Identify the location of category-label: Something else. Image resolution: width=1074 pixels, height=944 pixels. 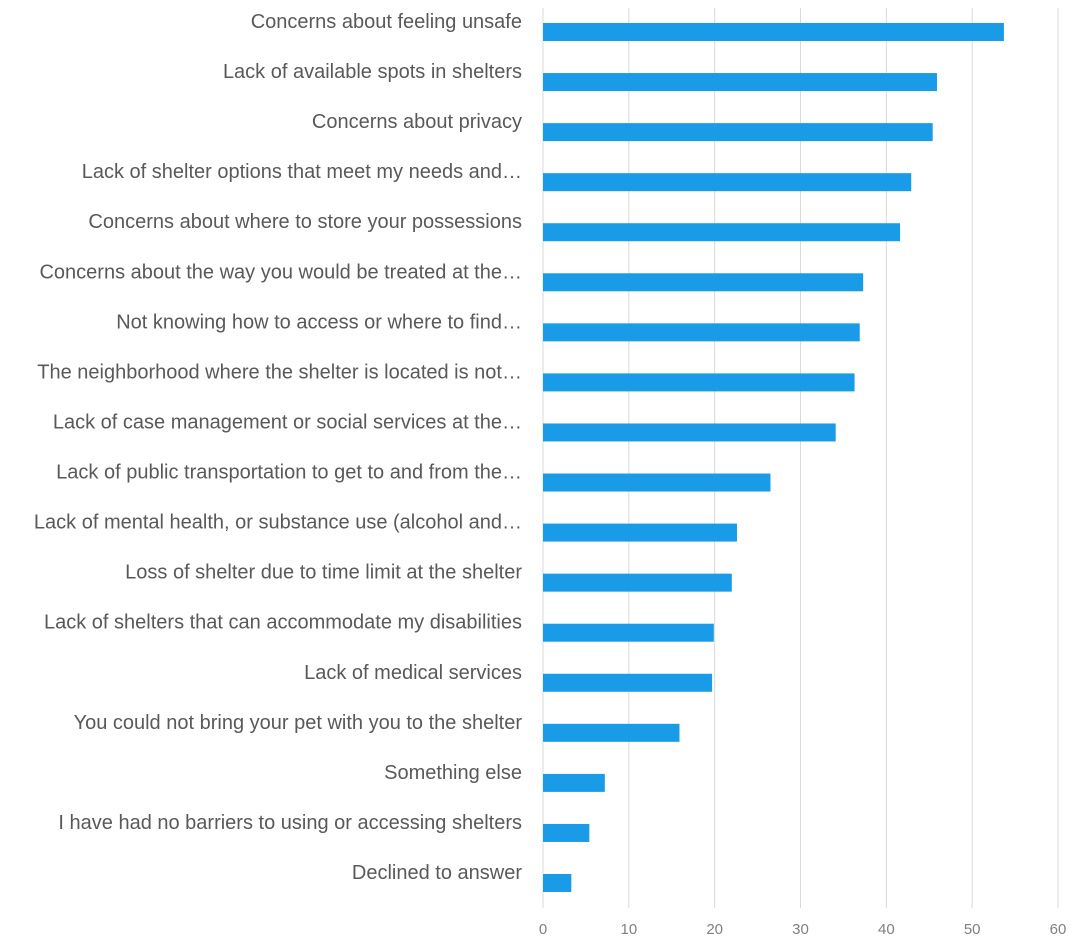
(453, 773).